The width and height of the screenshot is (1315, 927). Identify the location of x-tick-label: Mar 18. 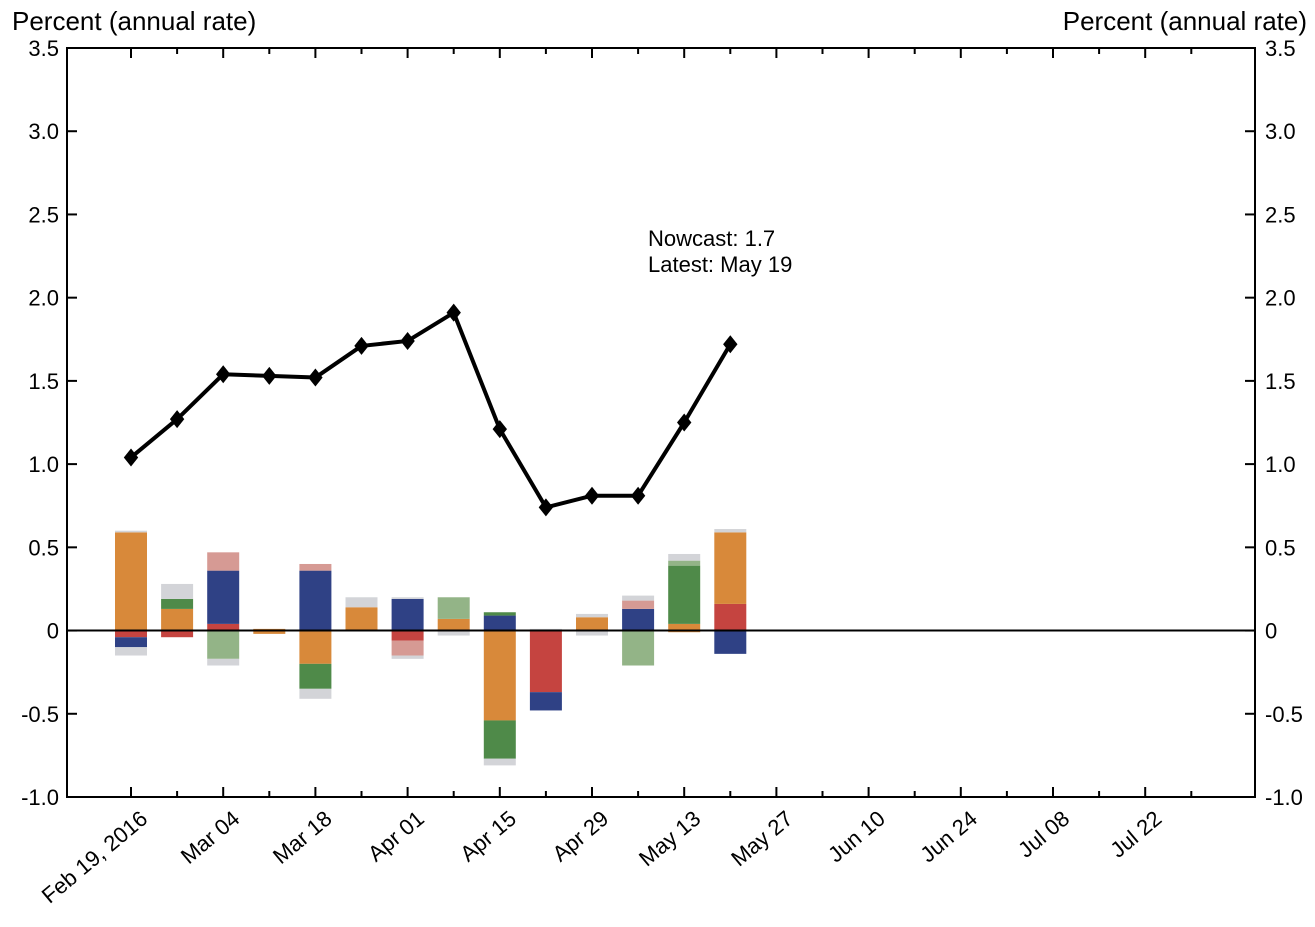
(302, 837).